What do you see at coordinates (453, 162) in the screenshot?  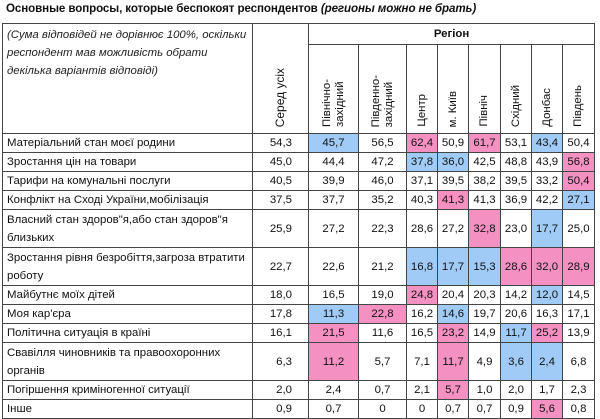 I see `region-value-low: 36,0` at bounding box center [453, 162].